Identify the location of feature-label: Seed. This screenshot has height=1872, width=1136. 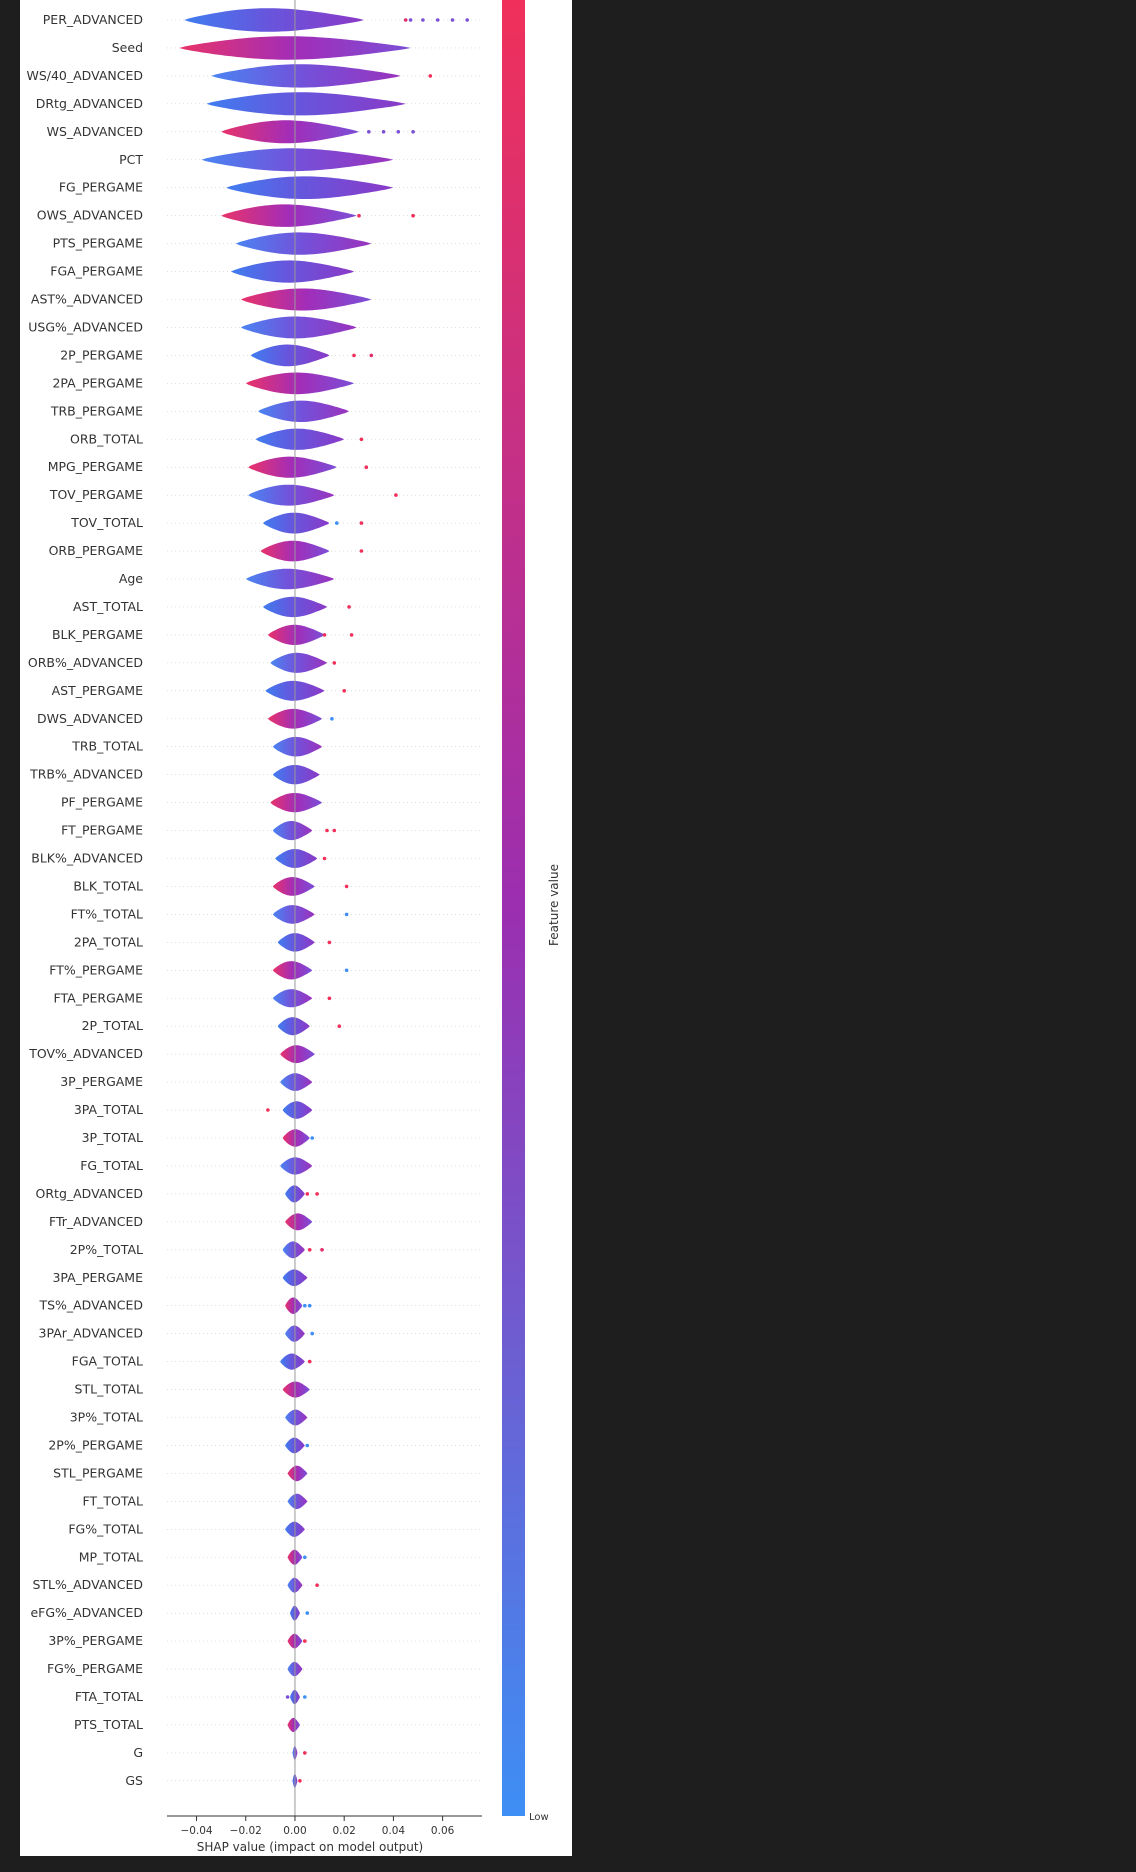
(127, 47).